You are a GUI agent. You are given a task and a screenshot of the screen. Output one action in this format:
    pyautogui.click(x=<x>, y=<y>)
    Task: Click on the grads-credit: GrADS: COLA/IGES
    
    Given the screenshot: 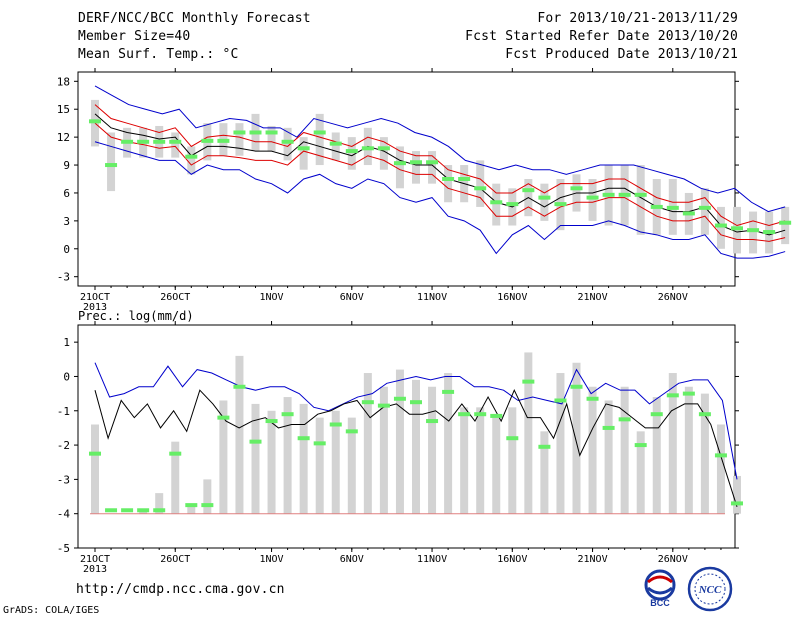 What is the action you would take?
    pyautogui.click(x=51, y=610)
    